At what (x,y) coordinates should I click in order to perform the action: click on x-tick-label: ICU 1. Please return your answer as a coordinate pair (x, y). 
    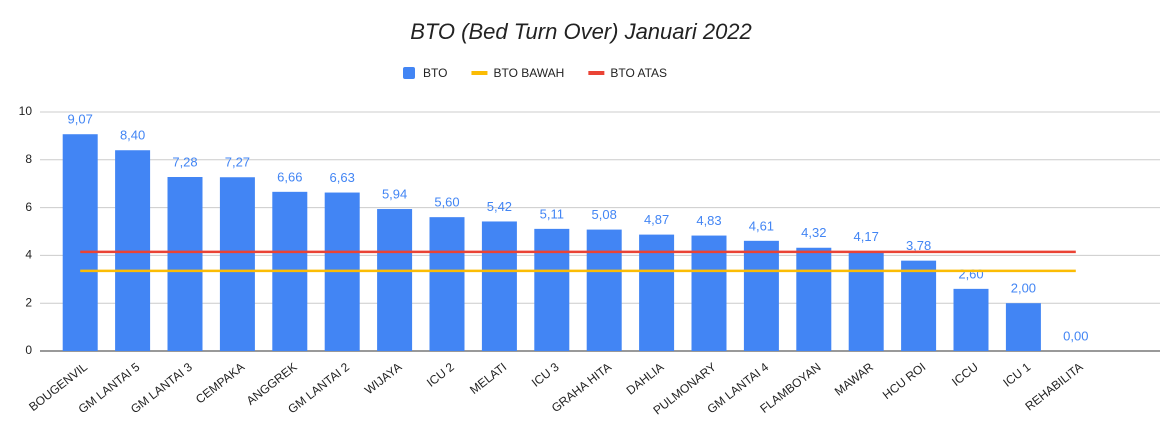
    Looking at the image, I should click on (1016, 375).